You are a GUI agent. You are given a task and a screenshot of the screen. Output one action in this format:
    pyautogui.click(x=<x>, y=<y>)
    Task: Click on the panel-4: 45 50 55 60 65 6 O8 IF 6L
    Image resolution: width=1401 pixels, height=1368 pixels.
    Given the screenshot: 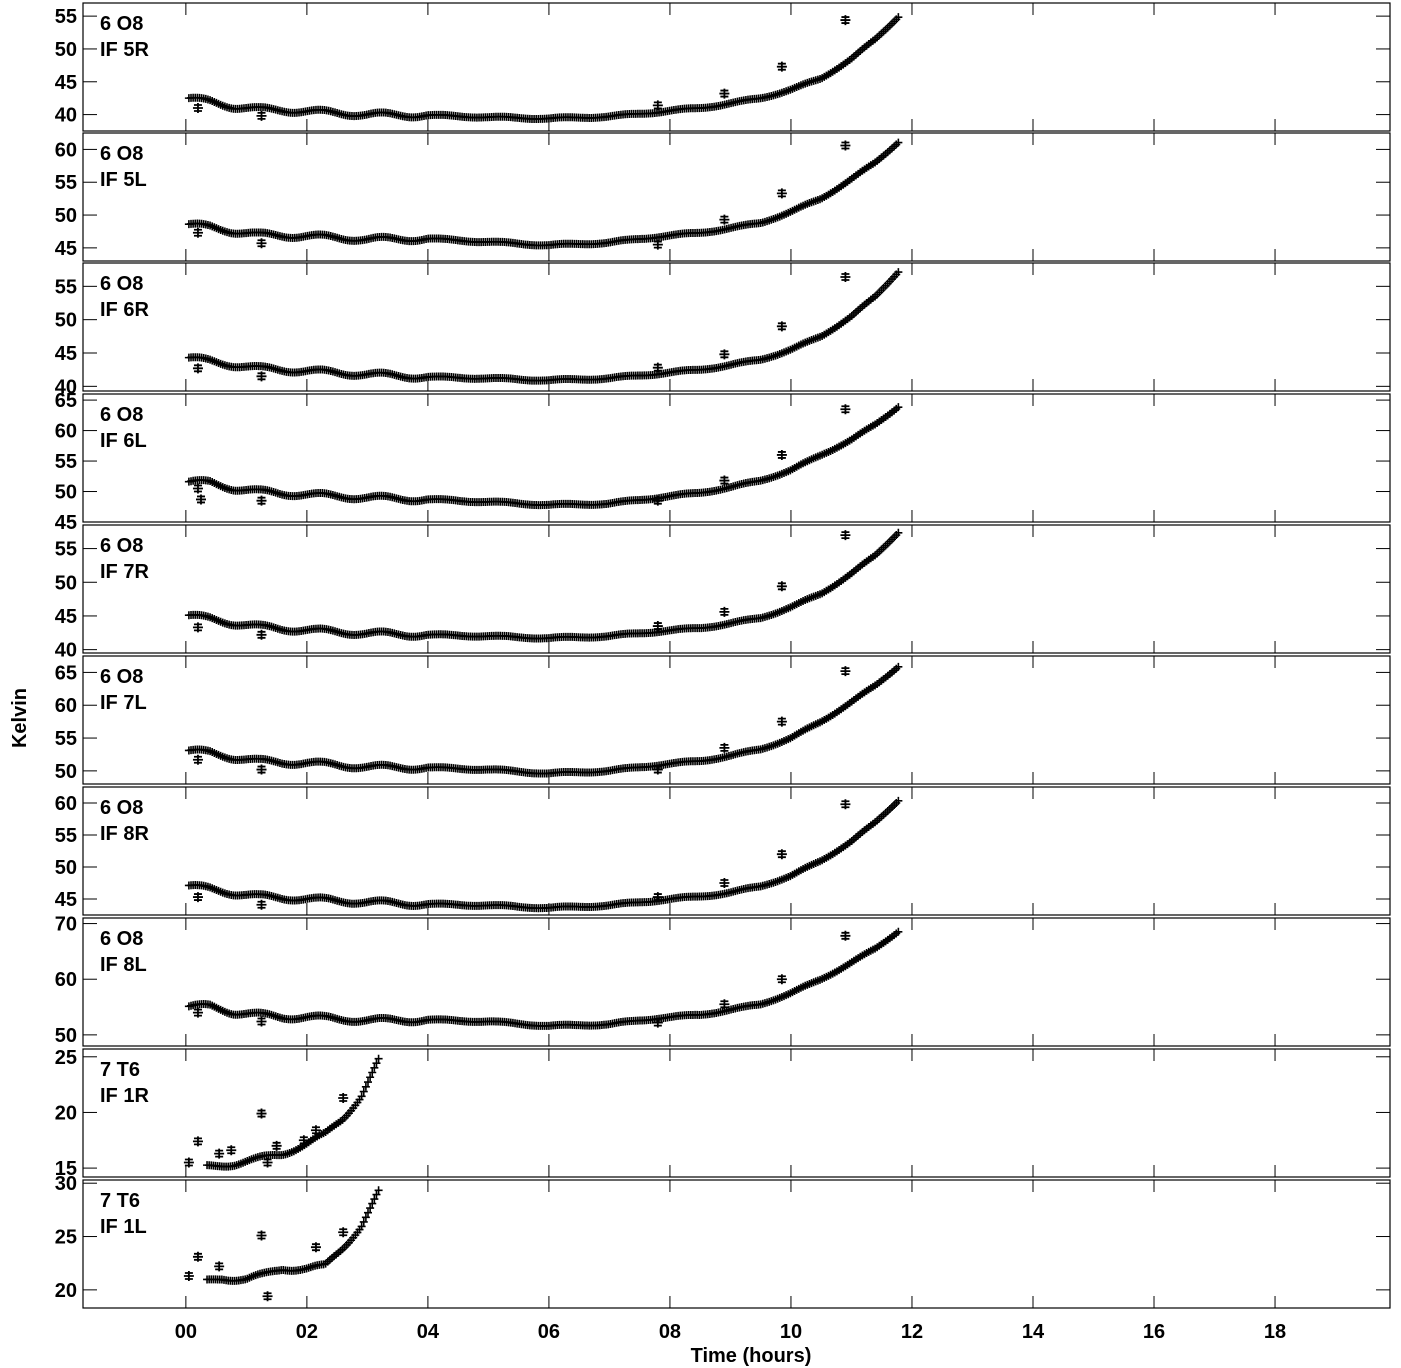 What is the action you would take?
    pyautogui.click(x=723, y=462)
    